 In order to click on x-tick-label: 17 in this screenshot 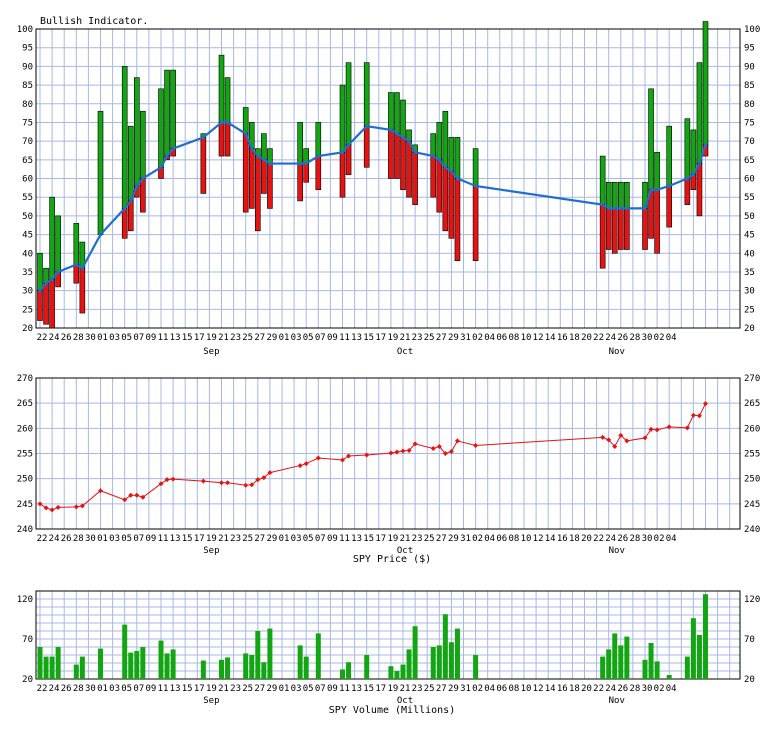, I will do `click(199, 539)`.